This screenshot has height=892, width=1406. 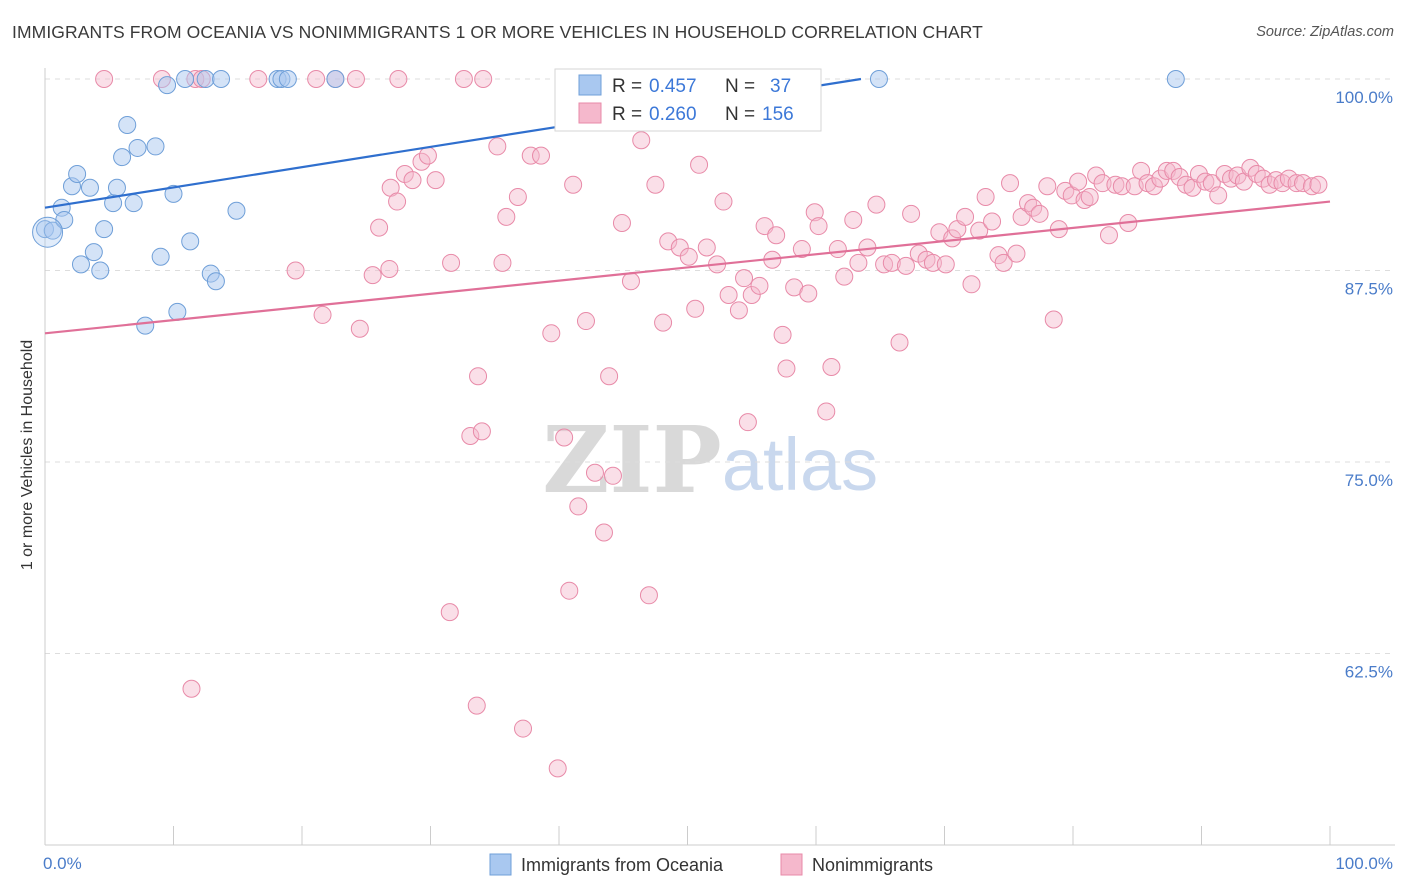 What do you see at coordinates (1369, 289) in the screenshot?
I see `y-tick-label: 87.5%` at bounding box center [1369, 289].